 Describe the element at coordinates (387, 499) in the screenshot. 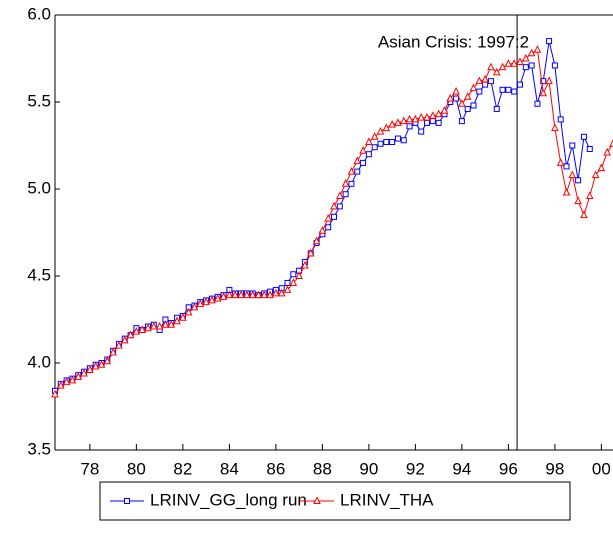

I see `legend-label: LRINV_THA` at that location.